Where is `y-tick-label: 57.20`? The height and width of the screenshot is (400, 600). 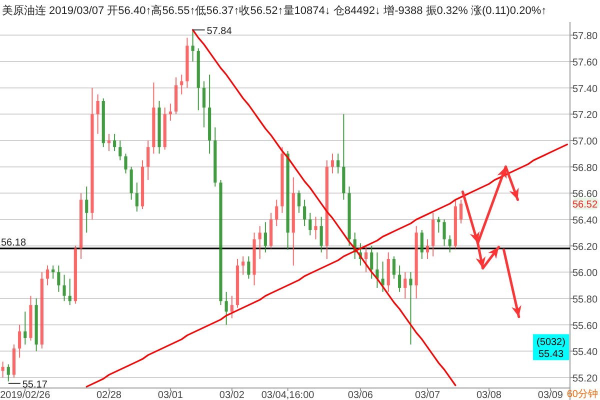
y-tick-label: 57.20 is located at coordinates (585, 116).